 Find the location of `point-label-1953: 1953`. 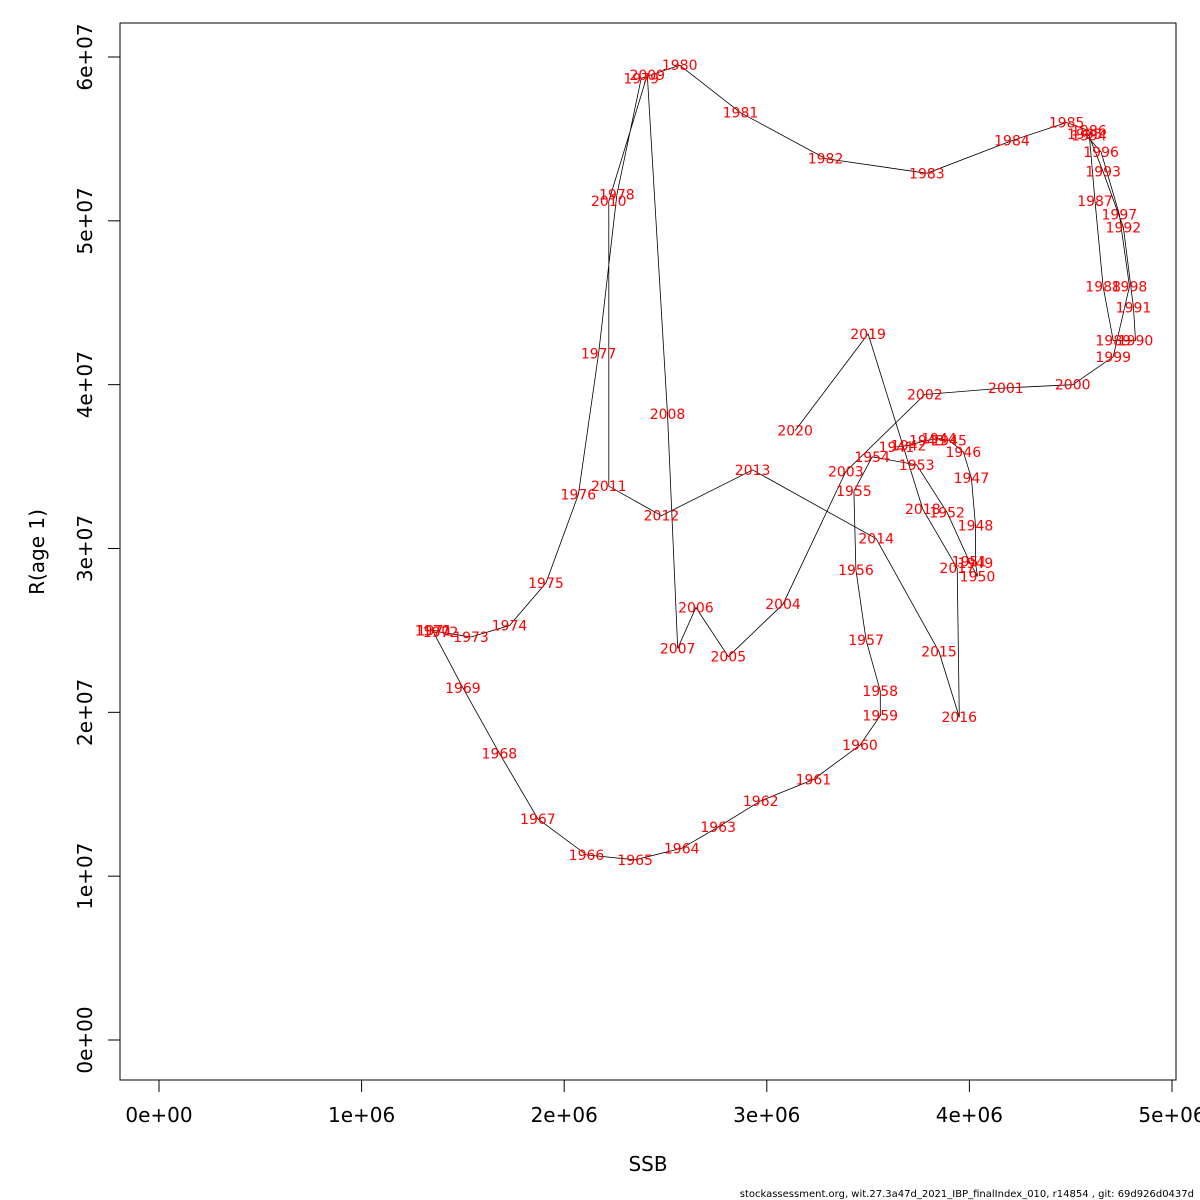

point-label-1953: 1953 is located at coordinates (917, 466).